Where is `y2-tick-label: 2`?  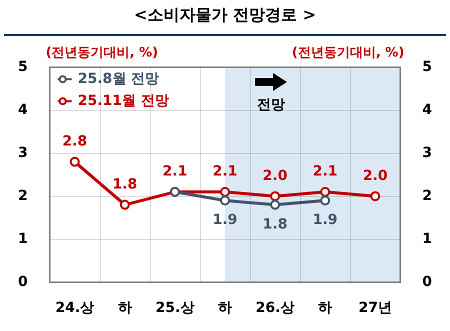
y2-tick-label: 2 is located at coordinates (427, 196).